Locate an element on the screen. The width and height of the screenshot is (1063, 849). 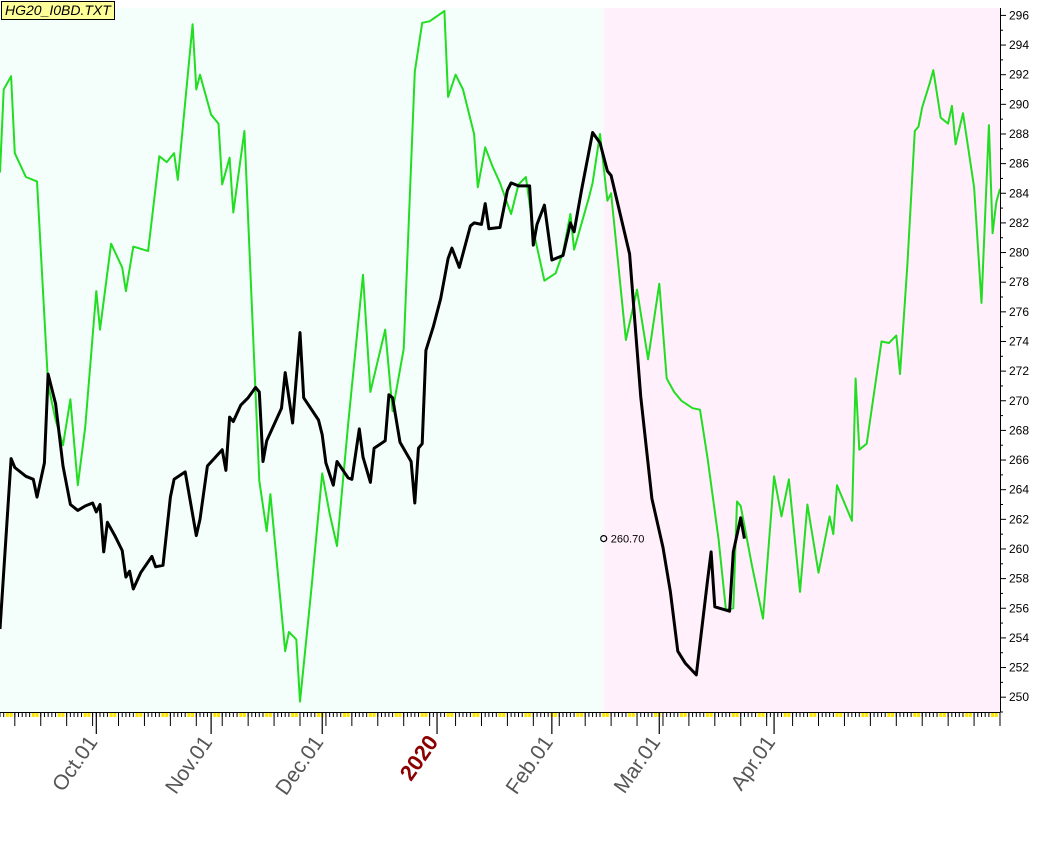
y-tick-label: 266 is located at coordinates (1019, 460).